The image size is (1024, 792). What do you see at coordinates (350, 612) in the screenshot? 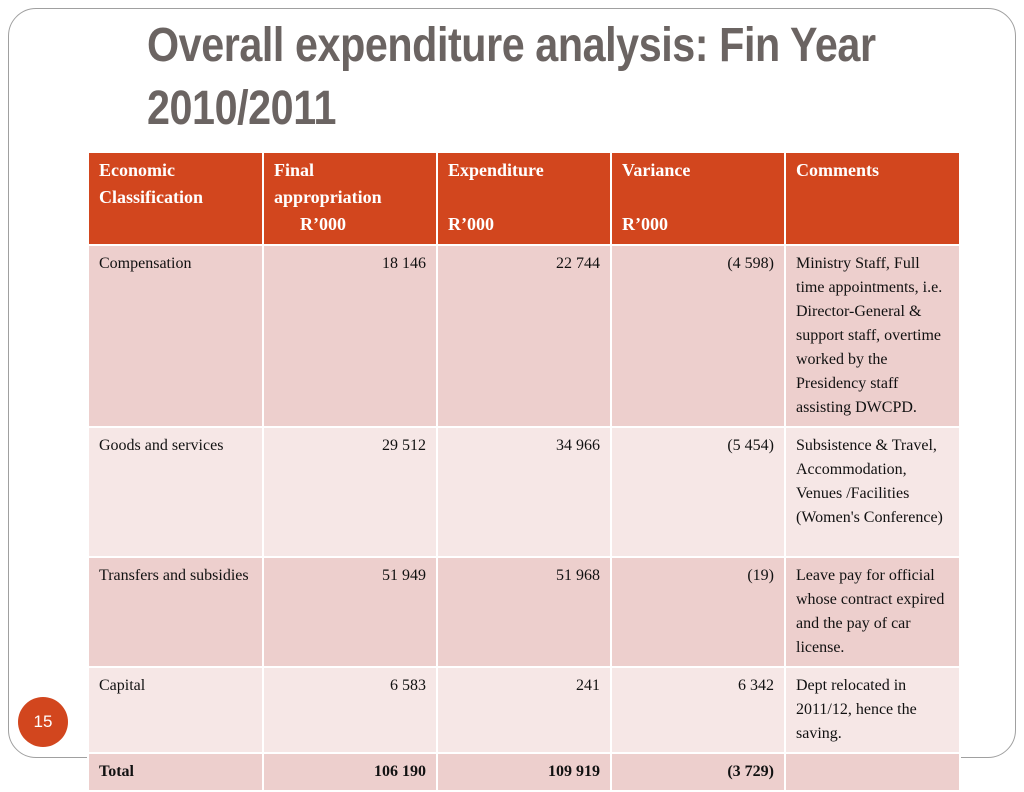
I see `cell-final-appropriation: 51 949` at bounding box center [350, 612].